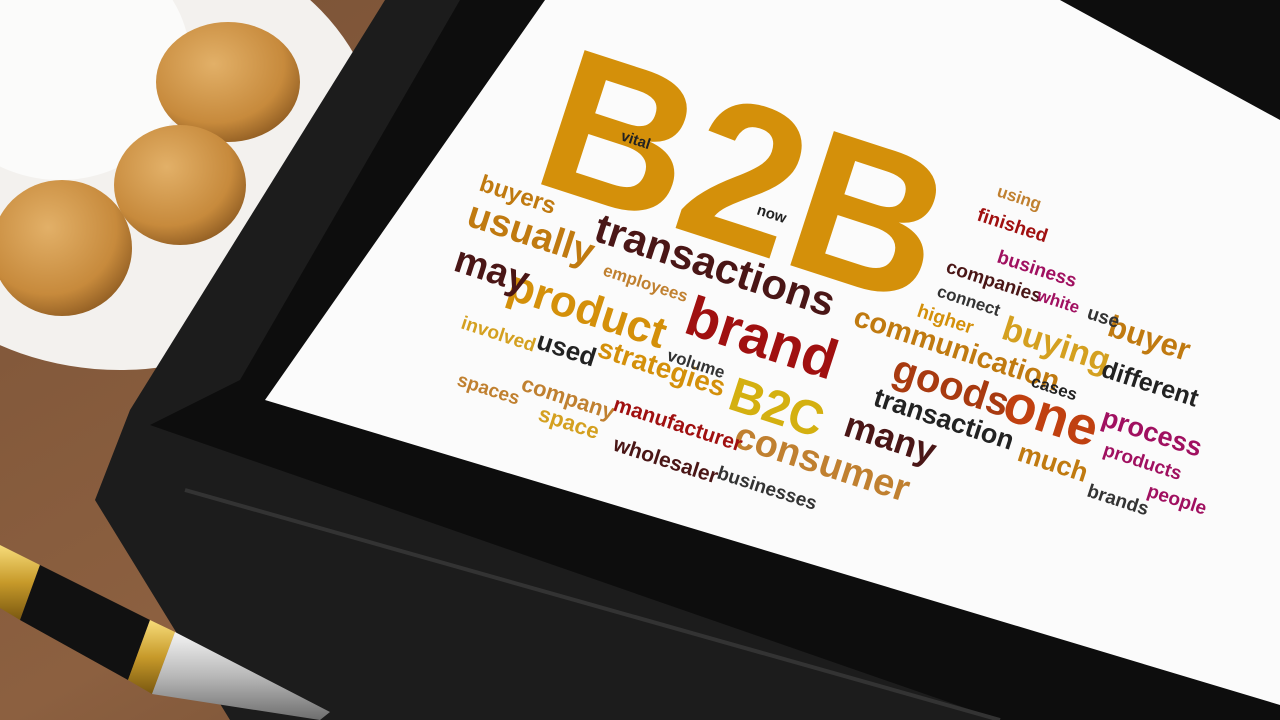 The image size is (1280, 720). I want to click on cup, so click(95, 90).